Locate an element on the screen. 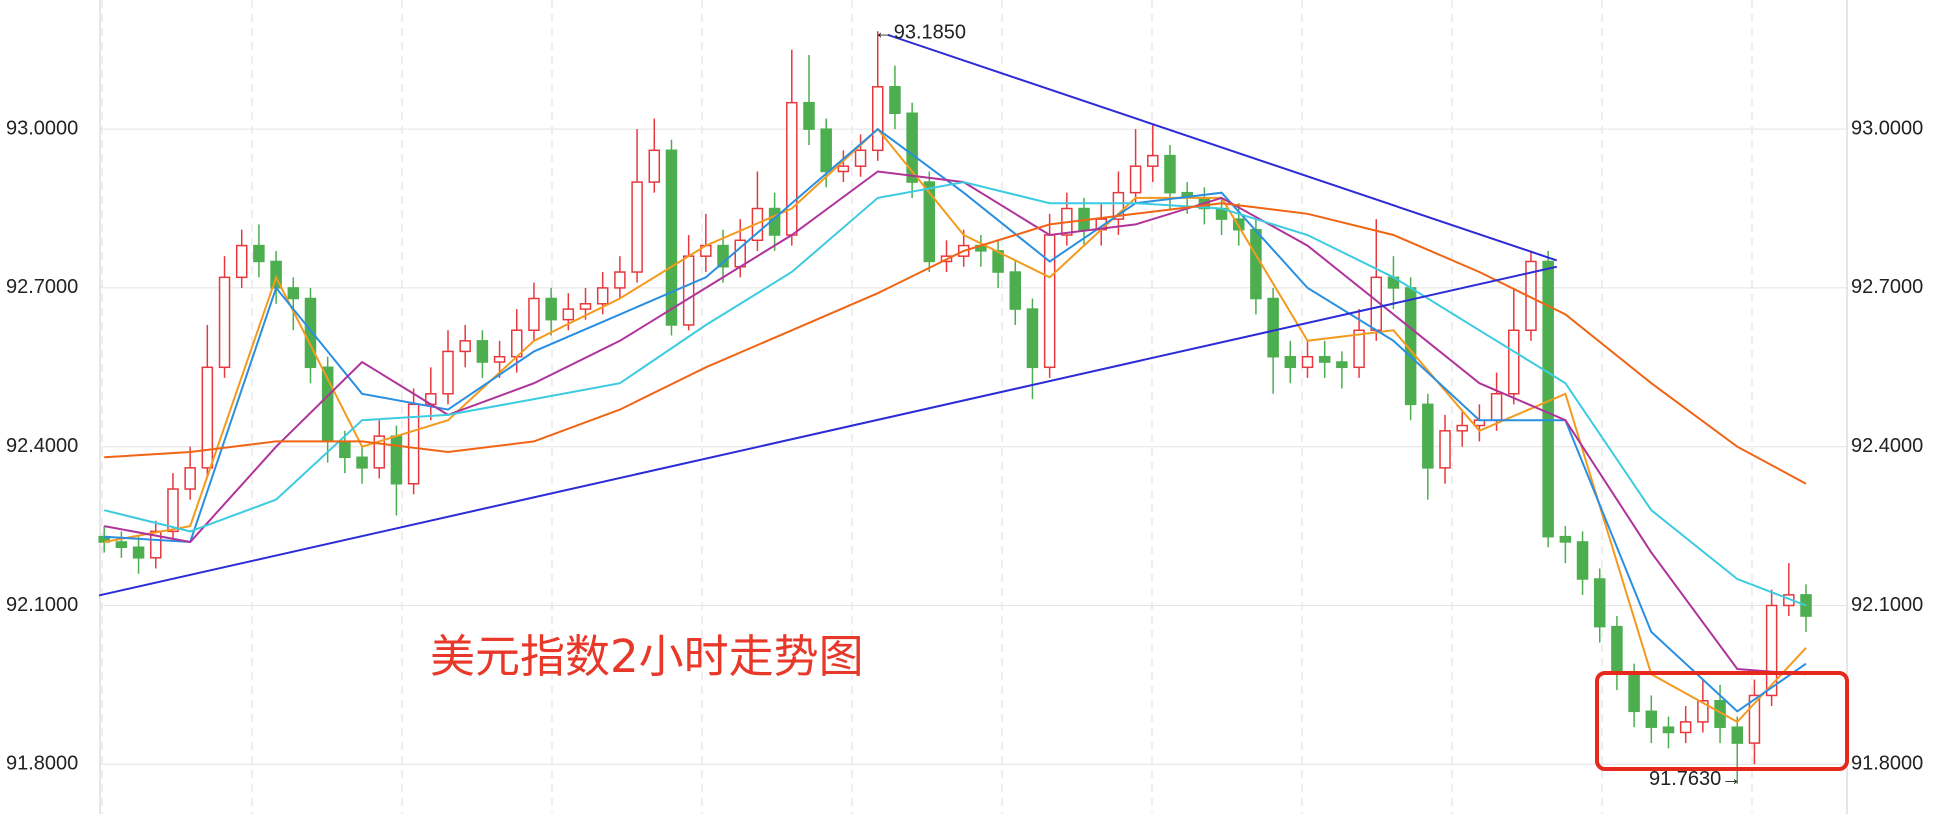 This screenshot has height=814, width=1946. y-tick-label-right: 92.7000 is located at coordinates (1887, 287).